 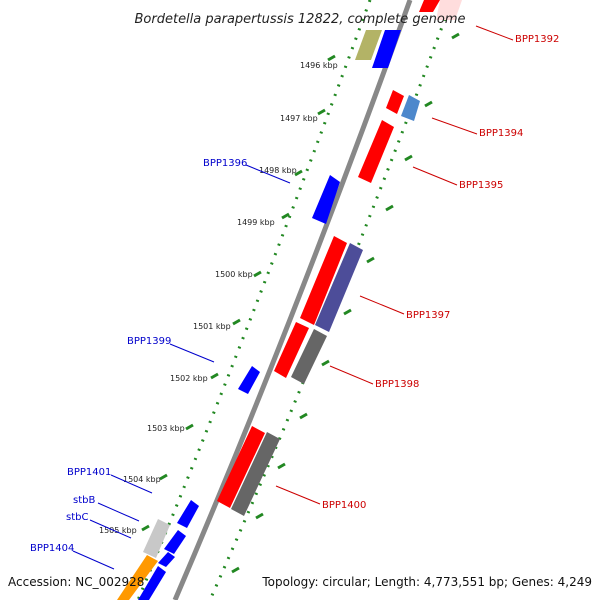 What do you see at coordinates (84, 500) in the screenshot?
I see `label-stbB: stbB` at bounding box center [84, 500].